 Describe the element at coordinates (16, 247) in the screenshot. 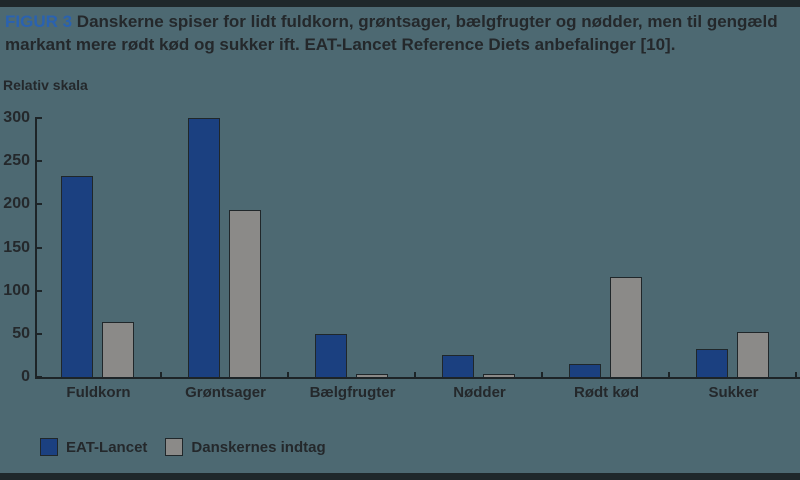

I see `y-tick-label: 150` at that location.